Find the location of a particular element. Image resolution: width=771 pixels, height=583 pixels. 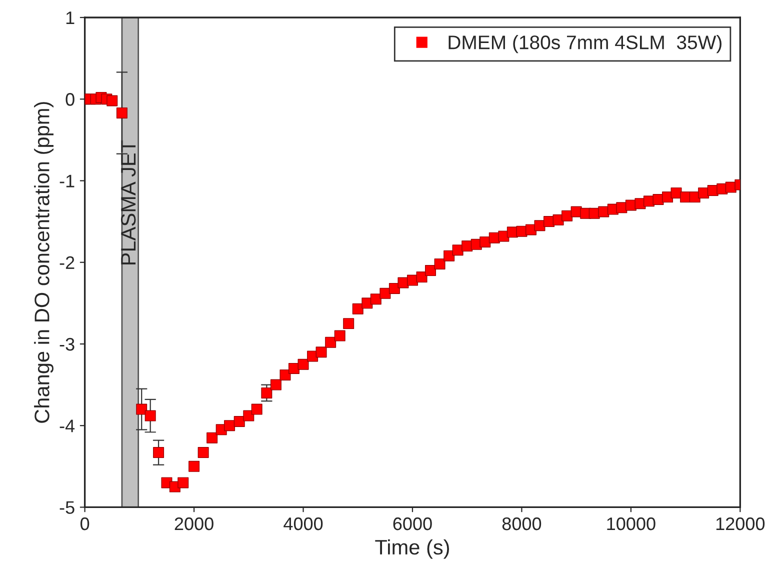

y-tick-label: 1 is located at coordinates (70, 18).